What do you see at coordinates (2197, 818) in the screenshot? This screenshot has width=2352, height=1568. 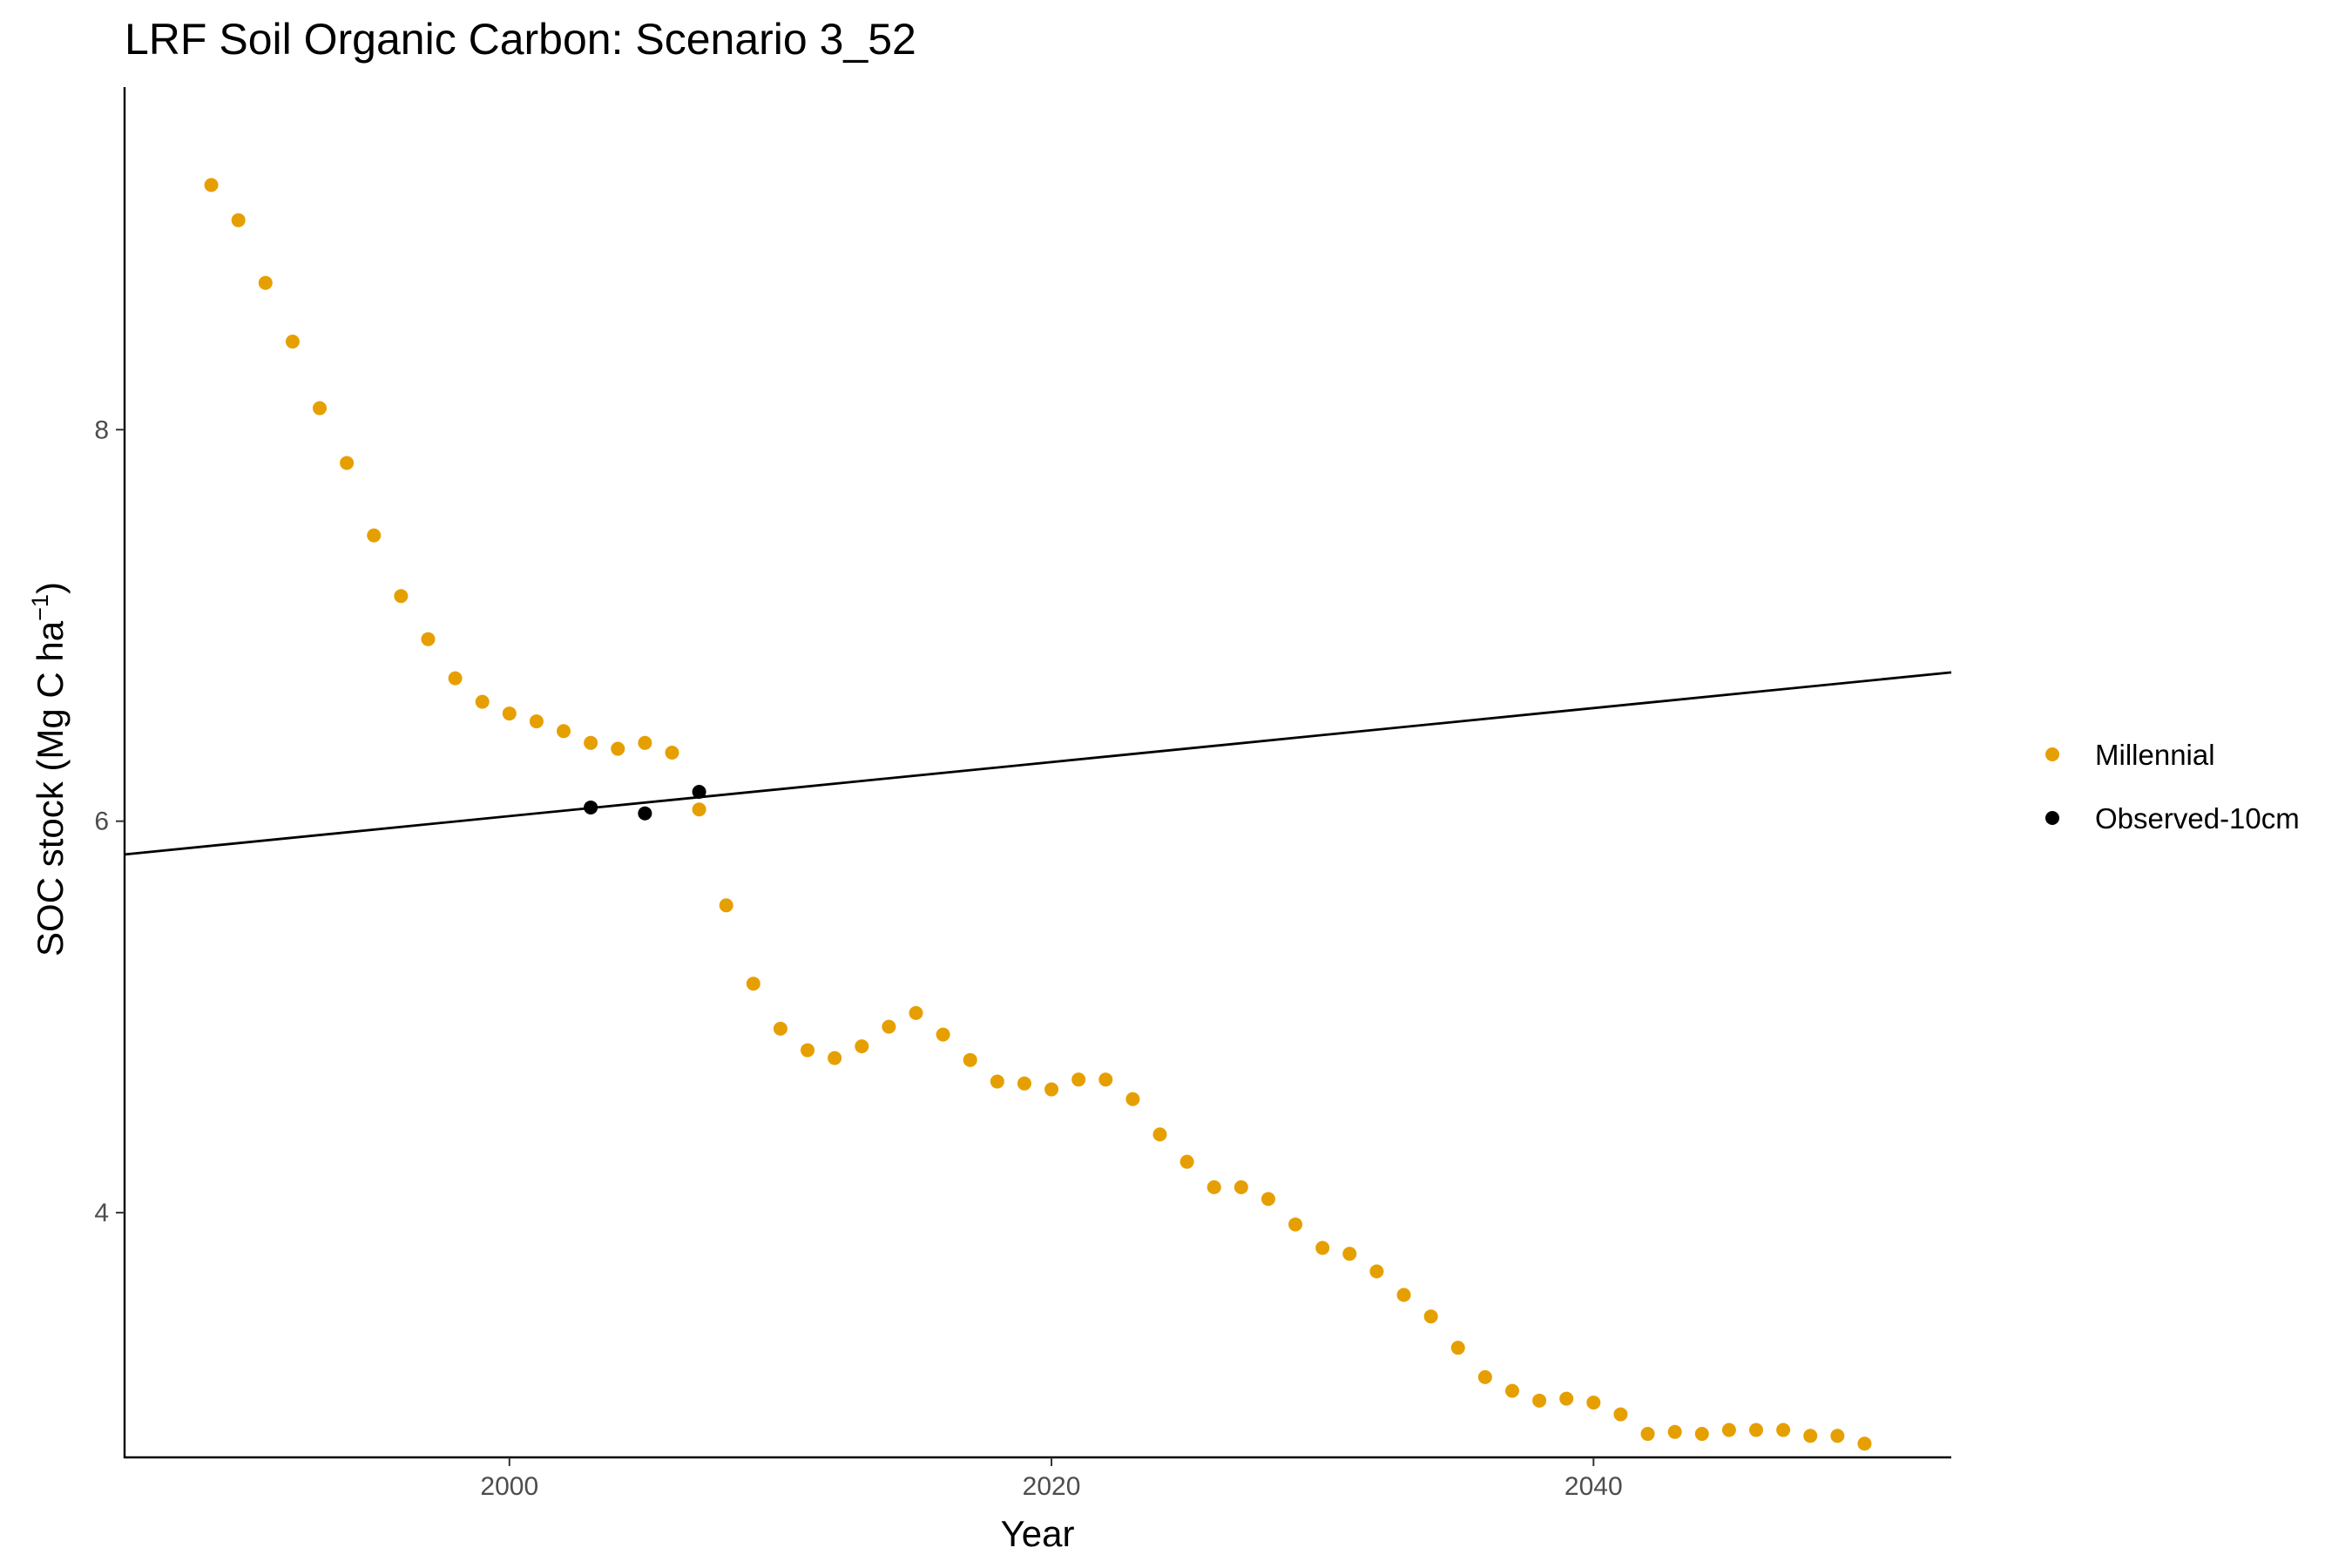 I see `legend-label-observed-10cm: Observed-10cm` at bounding box center [2197, 818].